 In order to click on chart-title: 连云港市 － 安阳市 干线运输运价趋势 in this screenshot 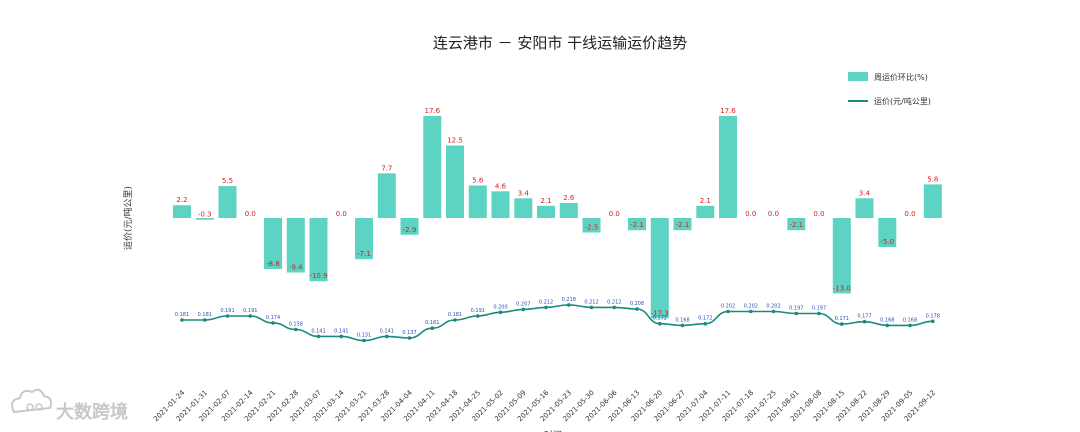, I will do `click(560, 43)`.